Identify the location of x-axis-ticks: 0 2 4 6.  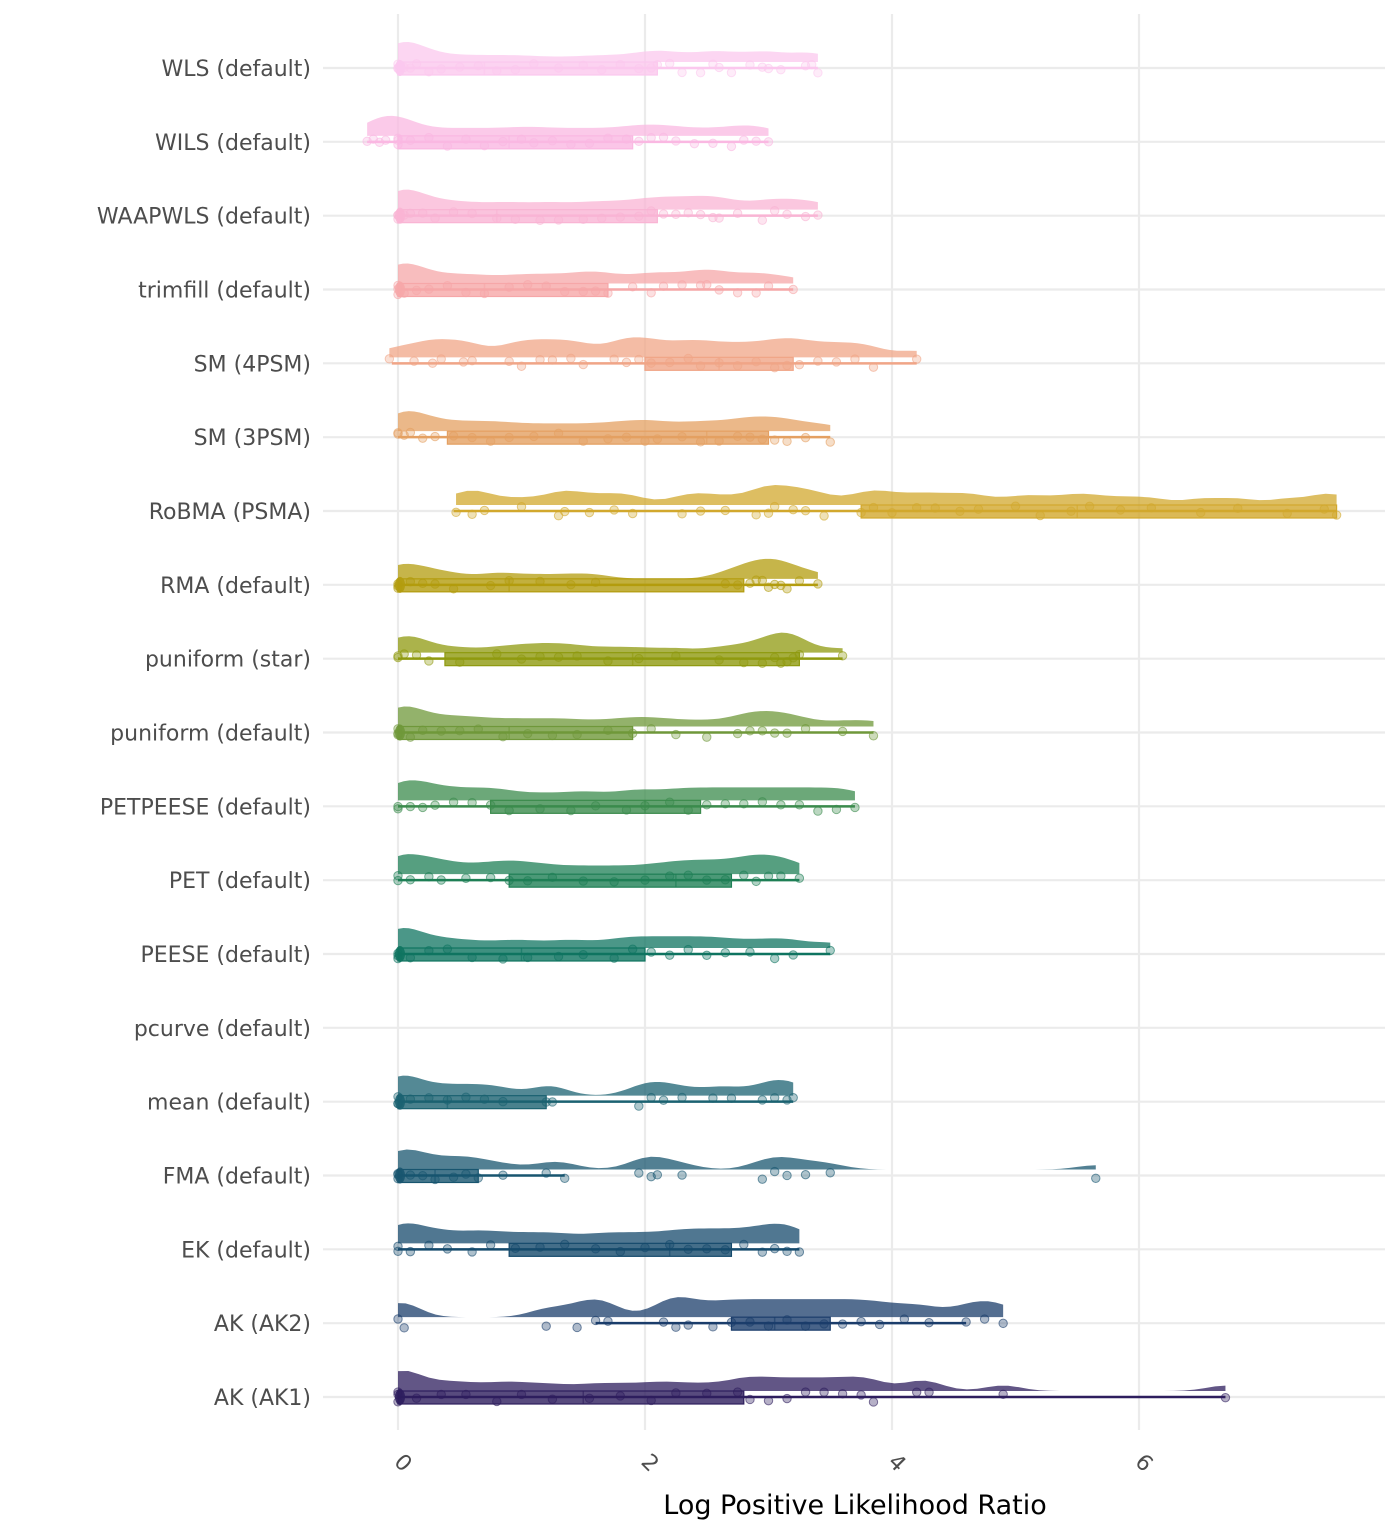
(773, 1464).